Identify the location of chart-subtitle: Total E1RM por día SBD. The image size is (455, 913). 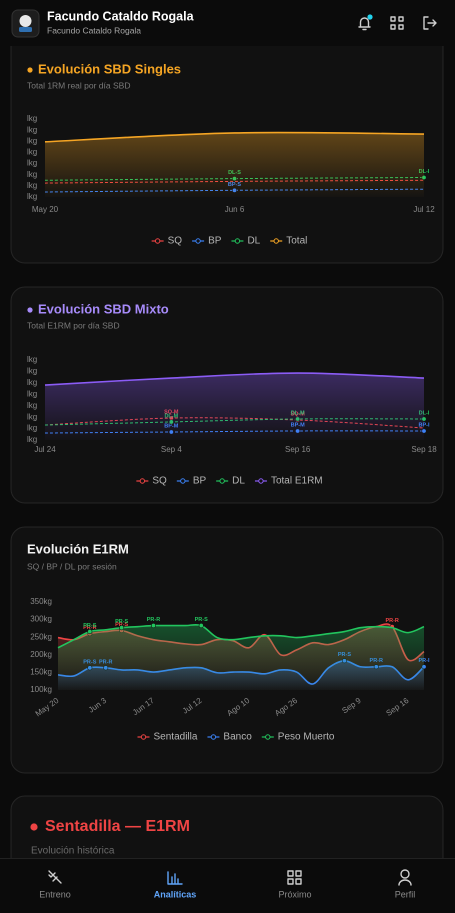
(73, 325).